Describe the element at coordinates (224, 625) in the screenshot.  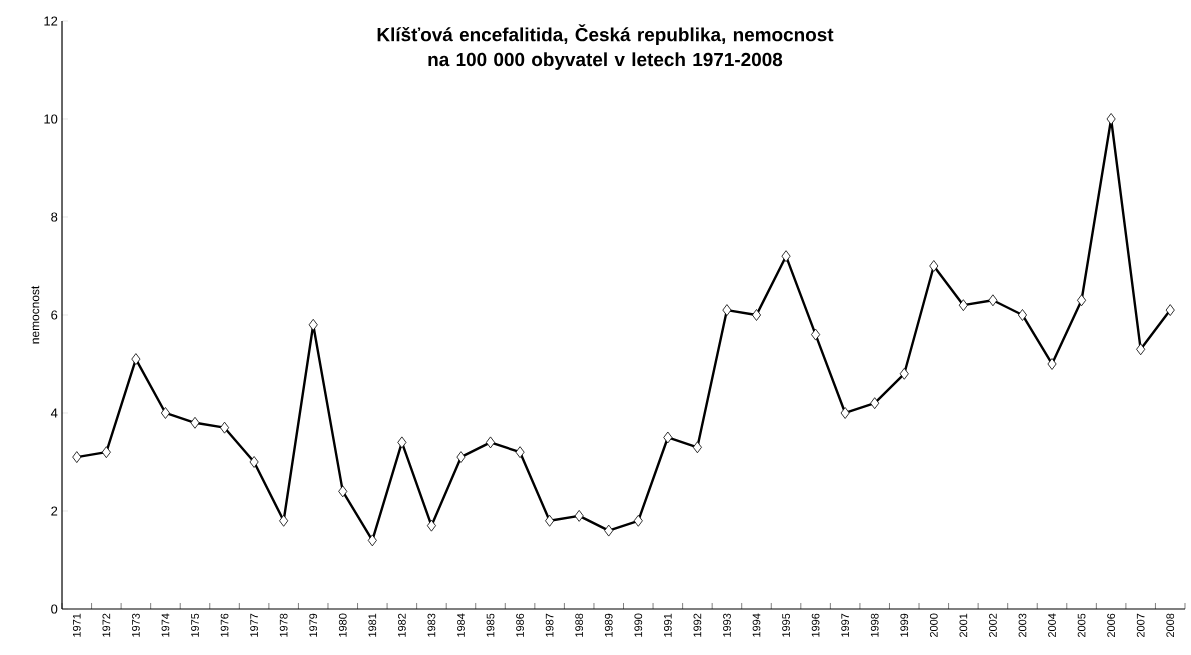
I see `x-tick-label: 1976` at that location.